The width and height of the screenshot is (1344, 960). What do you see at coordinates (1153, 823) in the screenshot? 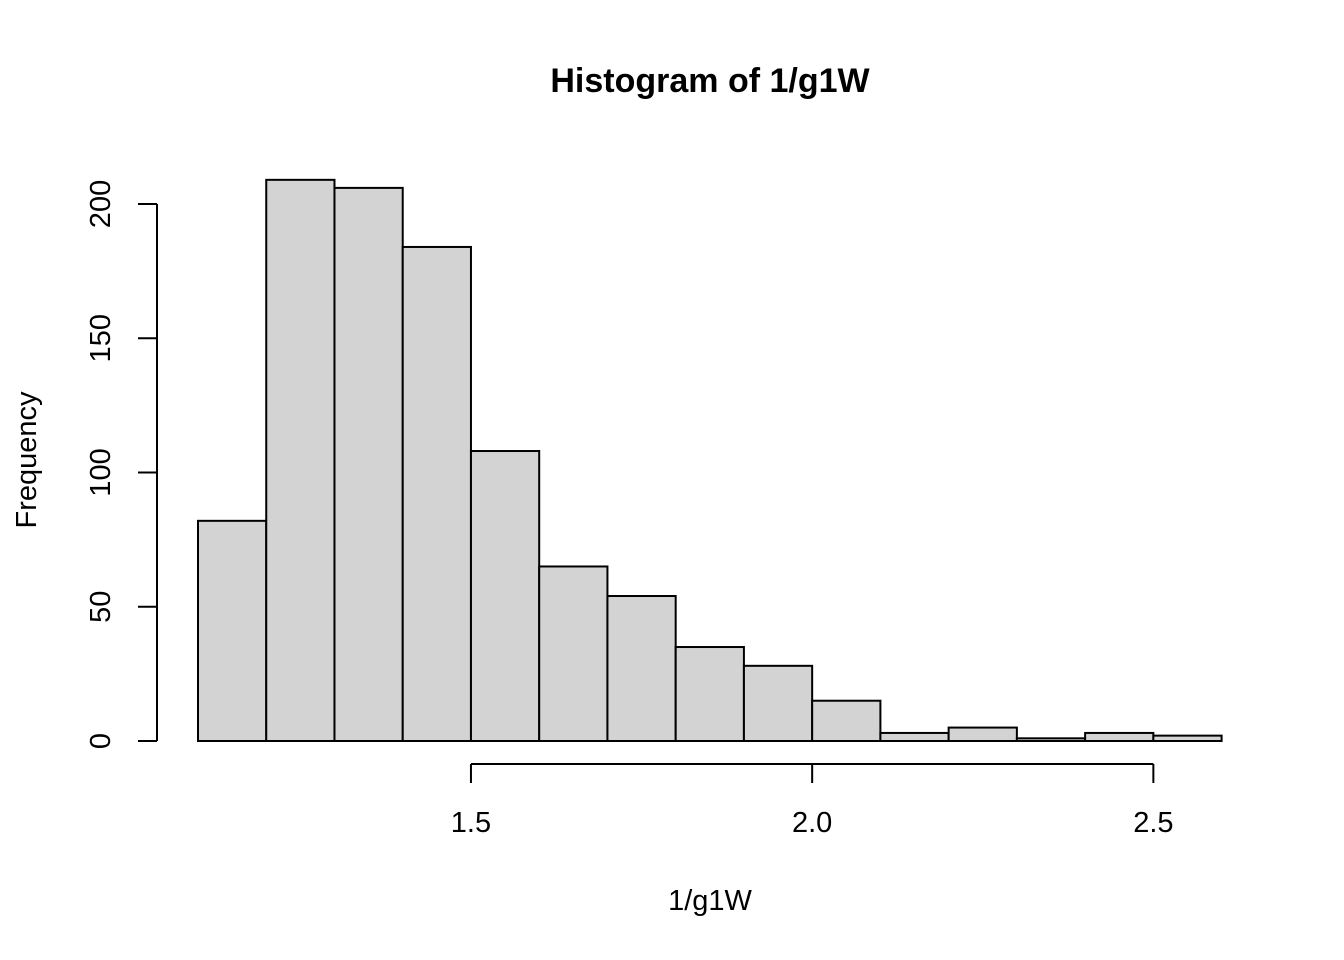
I see `x-tick-label-2: 2.5` at bounding box center [1153, 823].